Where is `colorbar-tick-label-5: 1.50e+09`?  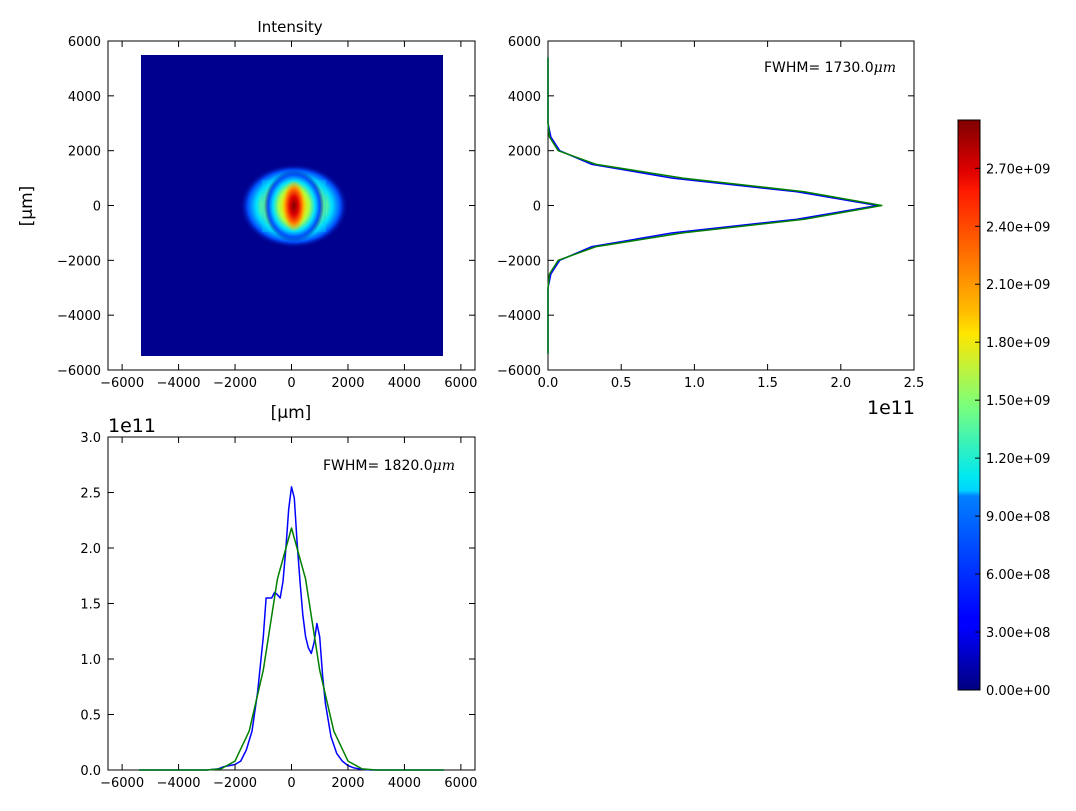 colorbar-tick-label-5: 1.50e+09 is located at coordinates (1018, 401).